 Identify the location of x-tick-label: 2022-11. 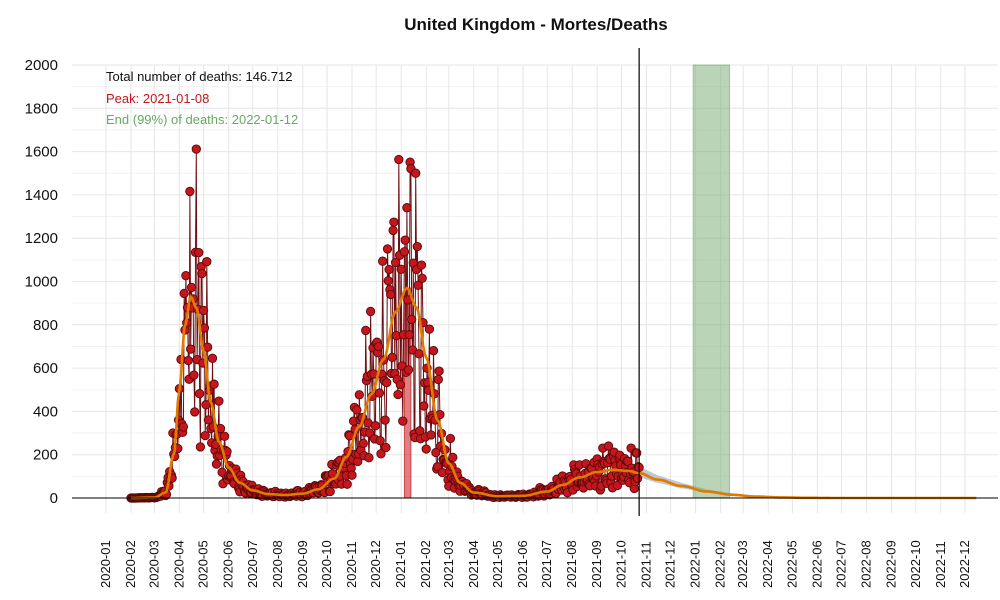
(940, 564).